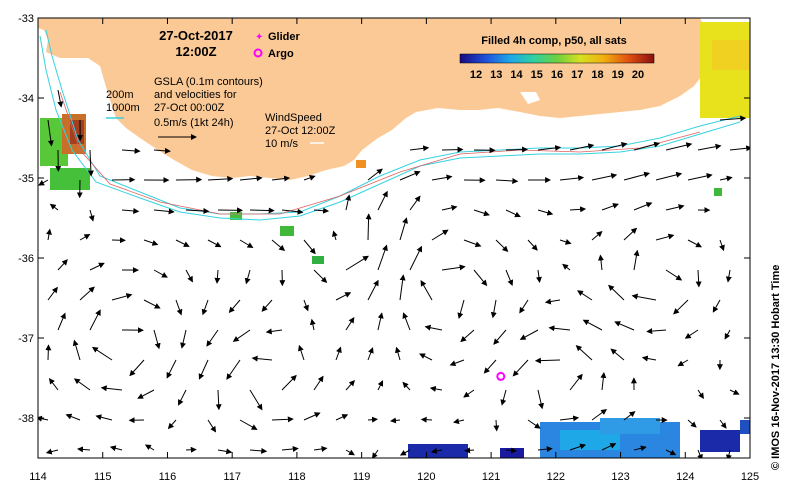 This screenshot has width=790, height=497. What do you see at coordinates (282, 144) in the screenshot?
I see `wind-line-3: 10 m/s` at bounding box center [282, 144].